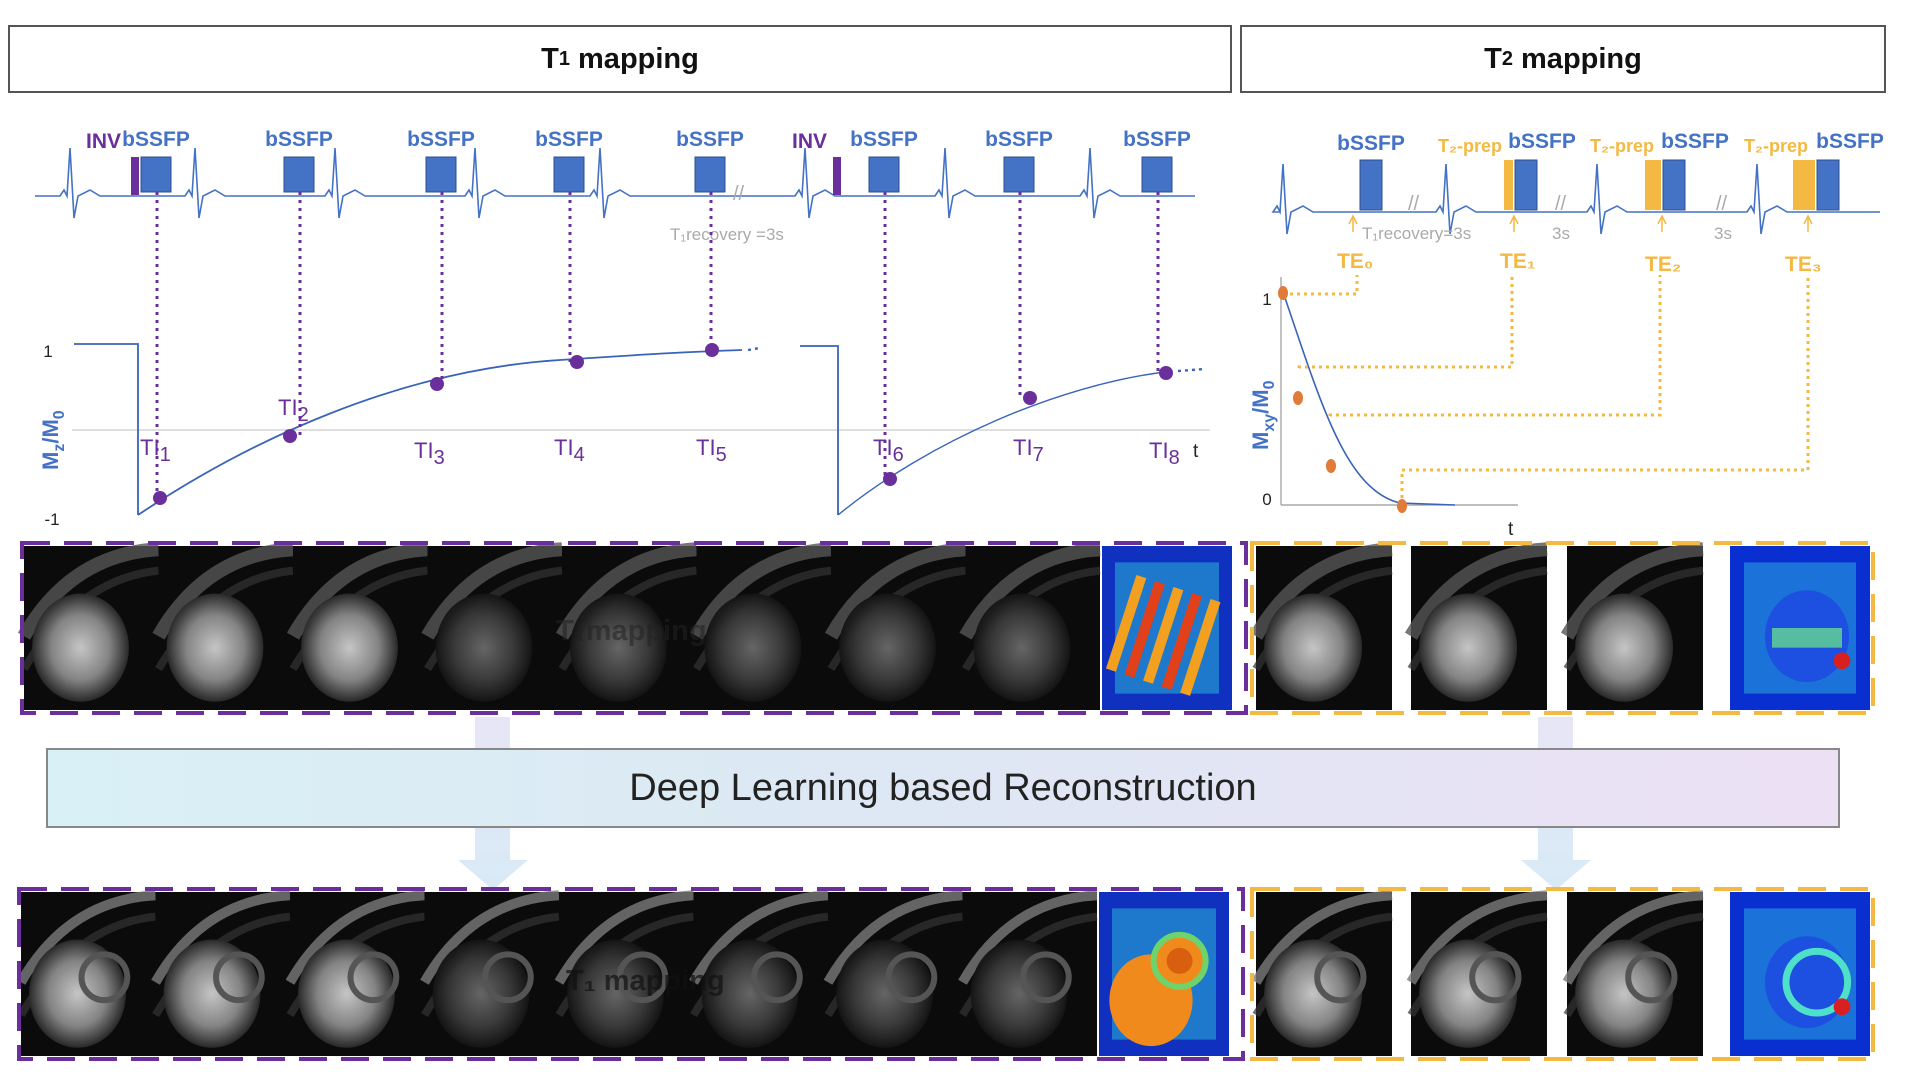 The image size is (1920, 1084). What do you see at coordinates (711, 450) in the screenshot?
I see `t1-ti-label-5: TI5` at bounding box center [711, 450].